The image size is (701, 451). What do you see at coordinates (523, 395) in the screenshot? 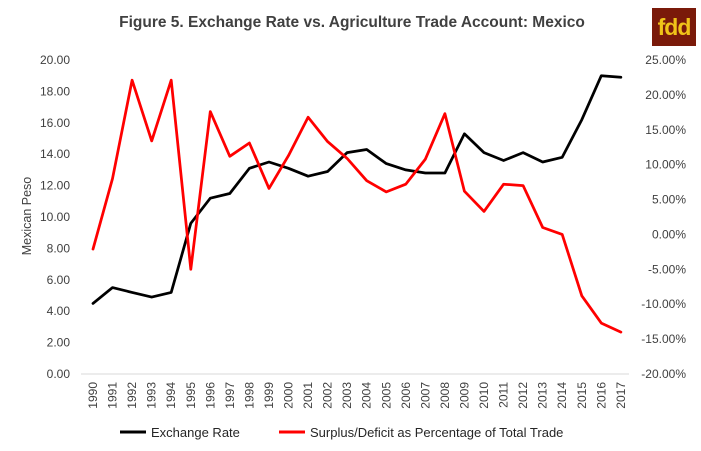
I see `x-tick-label: 2012` at bounding box center [523, 395].